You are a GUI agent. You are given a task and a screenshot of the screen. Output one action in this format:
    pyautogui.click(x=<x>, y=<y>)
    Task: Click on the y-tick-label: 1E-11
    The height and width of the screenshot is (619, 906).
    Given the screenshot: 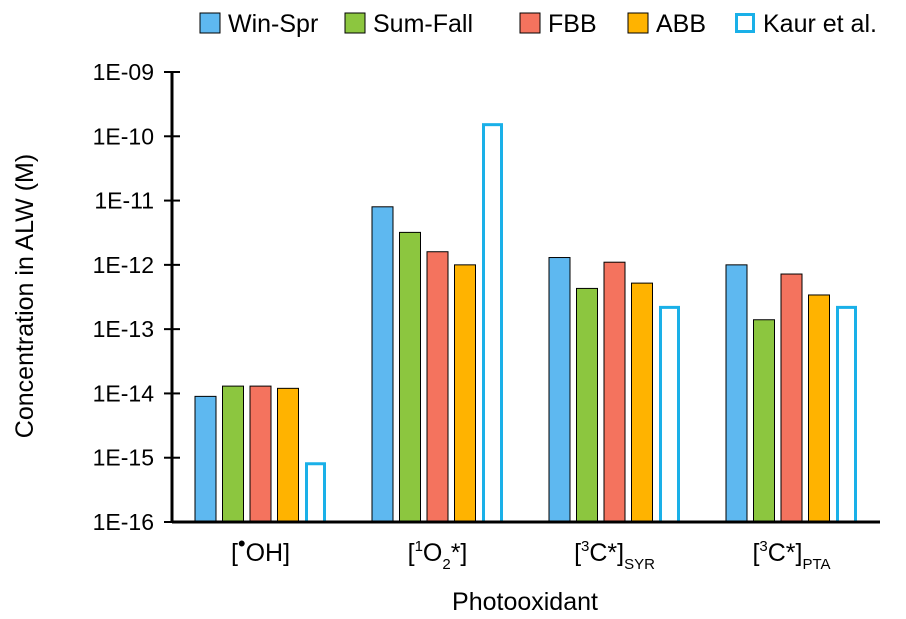 What is the action you would take?
    pyautogui.click(x=124, y=201)
    